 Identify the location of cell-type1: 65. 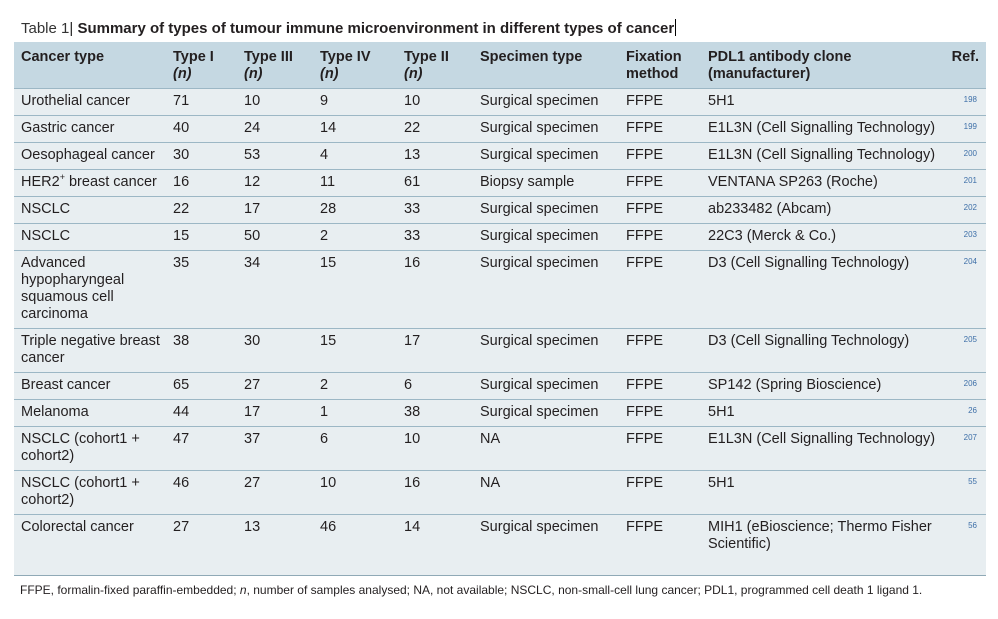
(181, 384).